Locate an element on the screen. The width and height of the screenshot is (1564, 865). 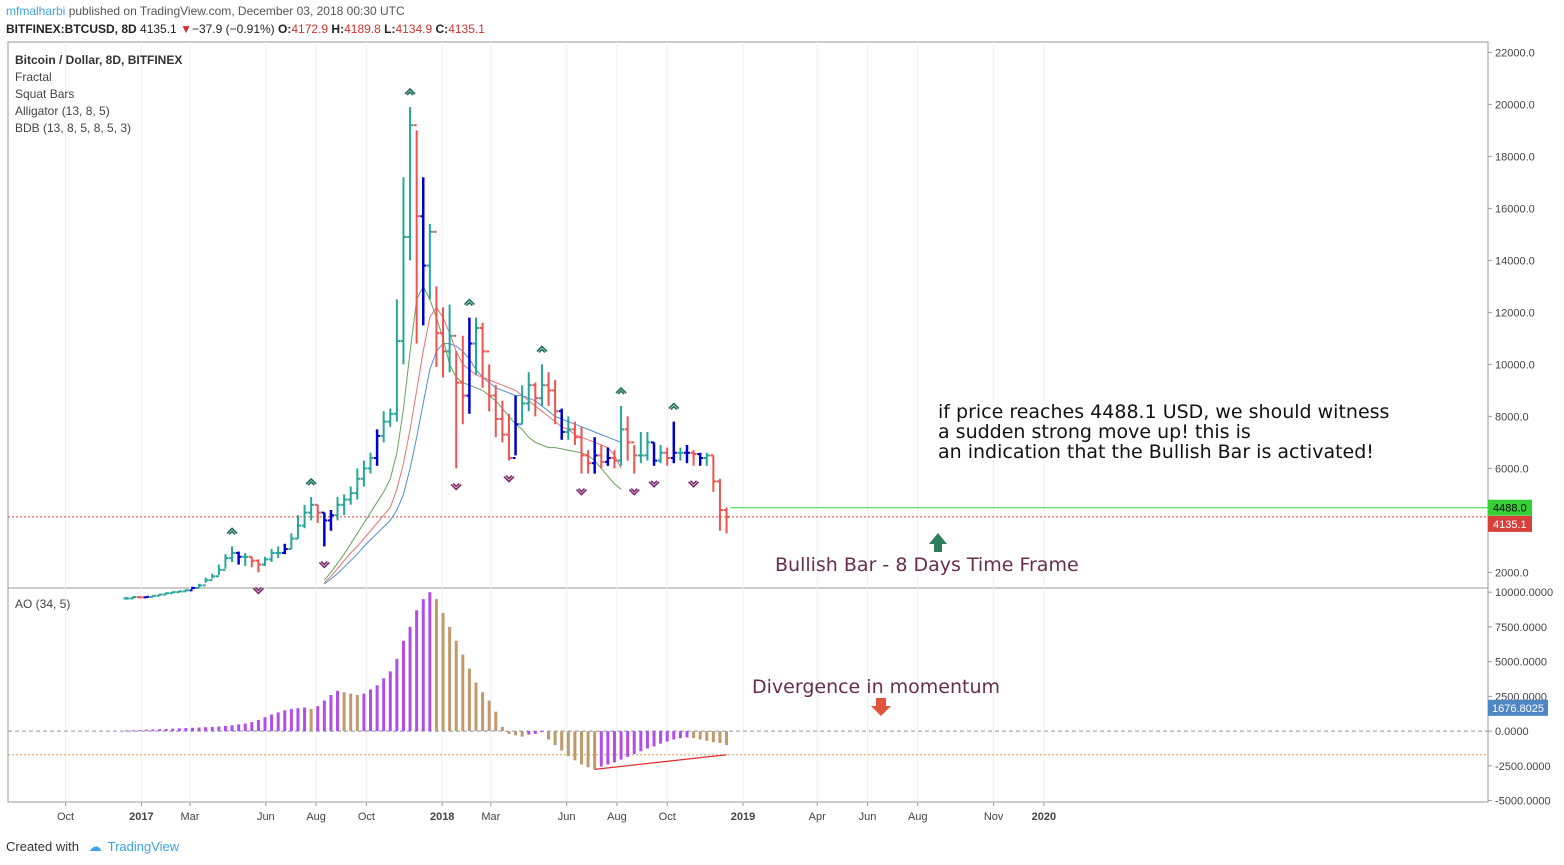
high-label: H: is located at coordinates (338, 29).